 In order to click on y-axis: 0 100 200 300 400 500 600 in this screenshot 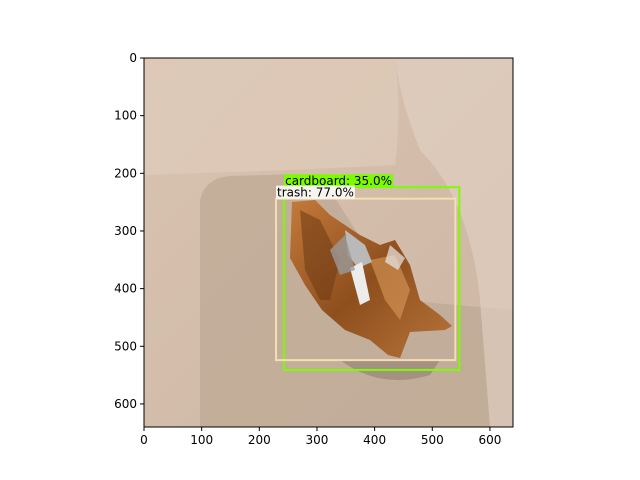, I will do `click(129, 231)`.